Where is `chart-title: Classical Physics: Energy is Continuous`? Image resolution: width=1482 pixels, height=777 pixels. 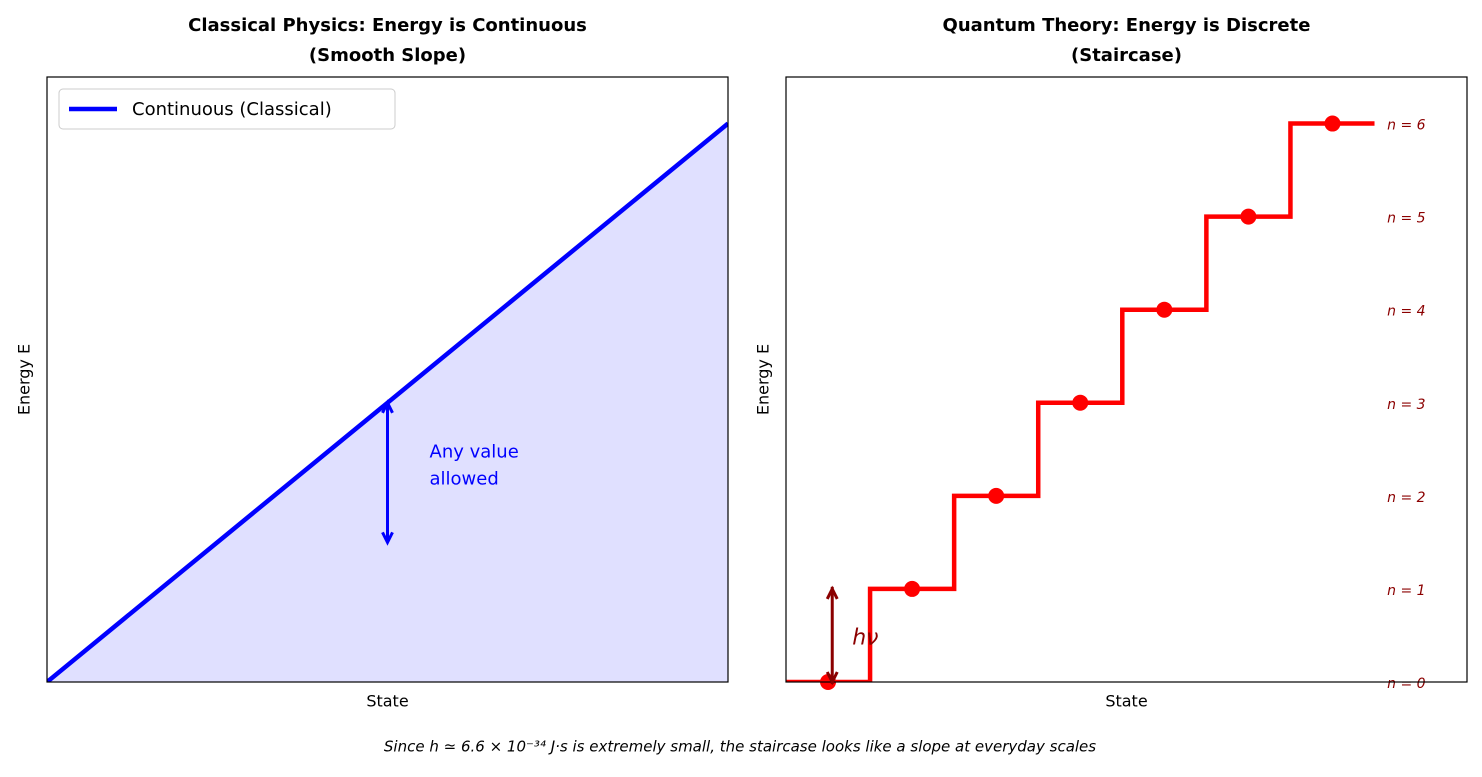
chart-title: Classical Physics: Energy is Continuous is located at coordinates (387, 25).